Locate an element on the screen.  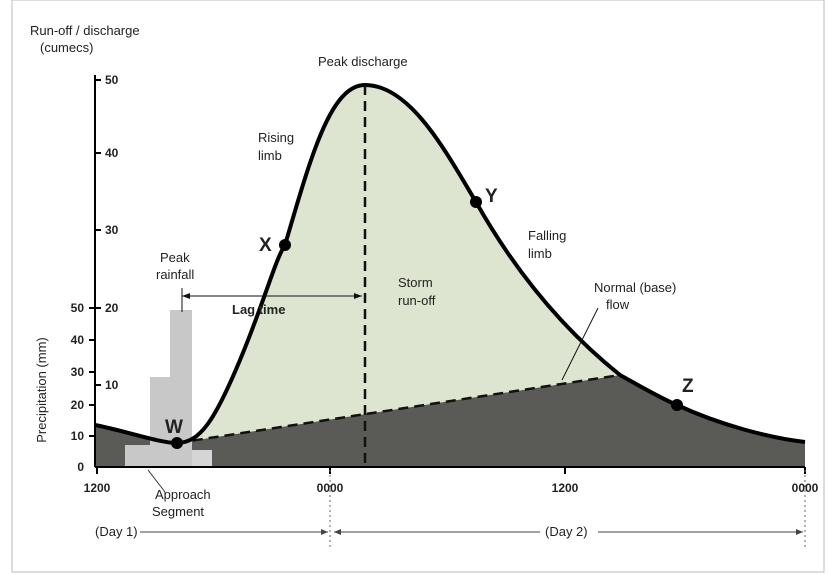
y-tick-label: 30 is located at coordinates (112, 230).